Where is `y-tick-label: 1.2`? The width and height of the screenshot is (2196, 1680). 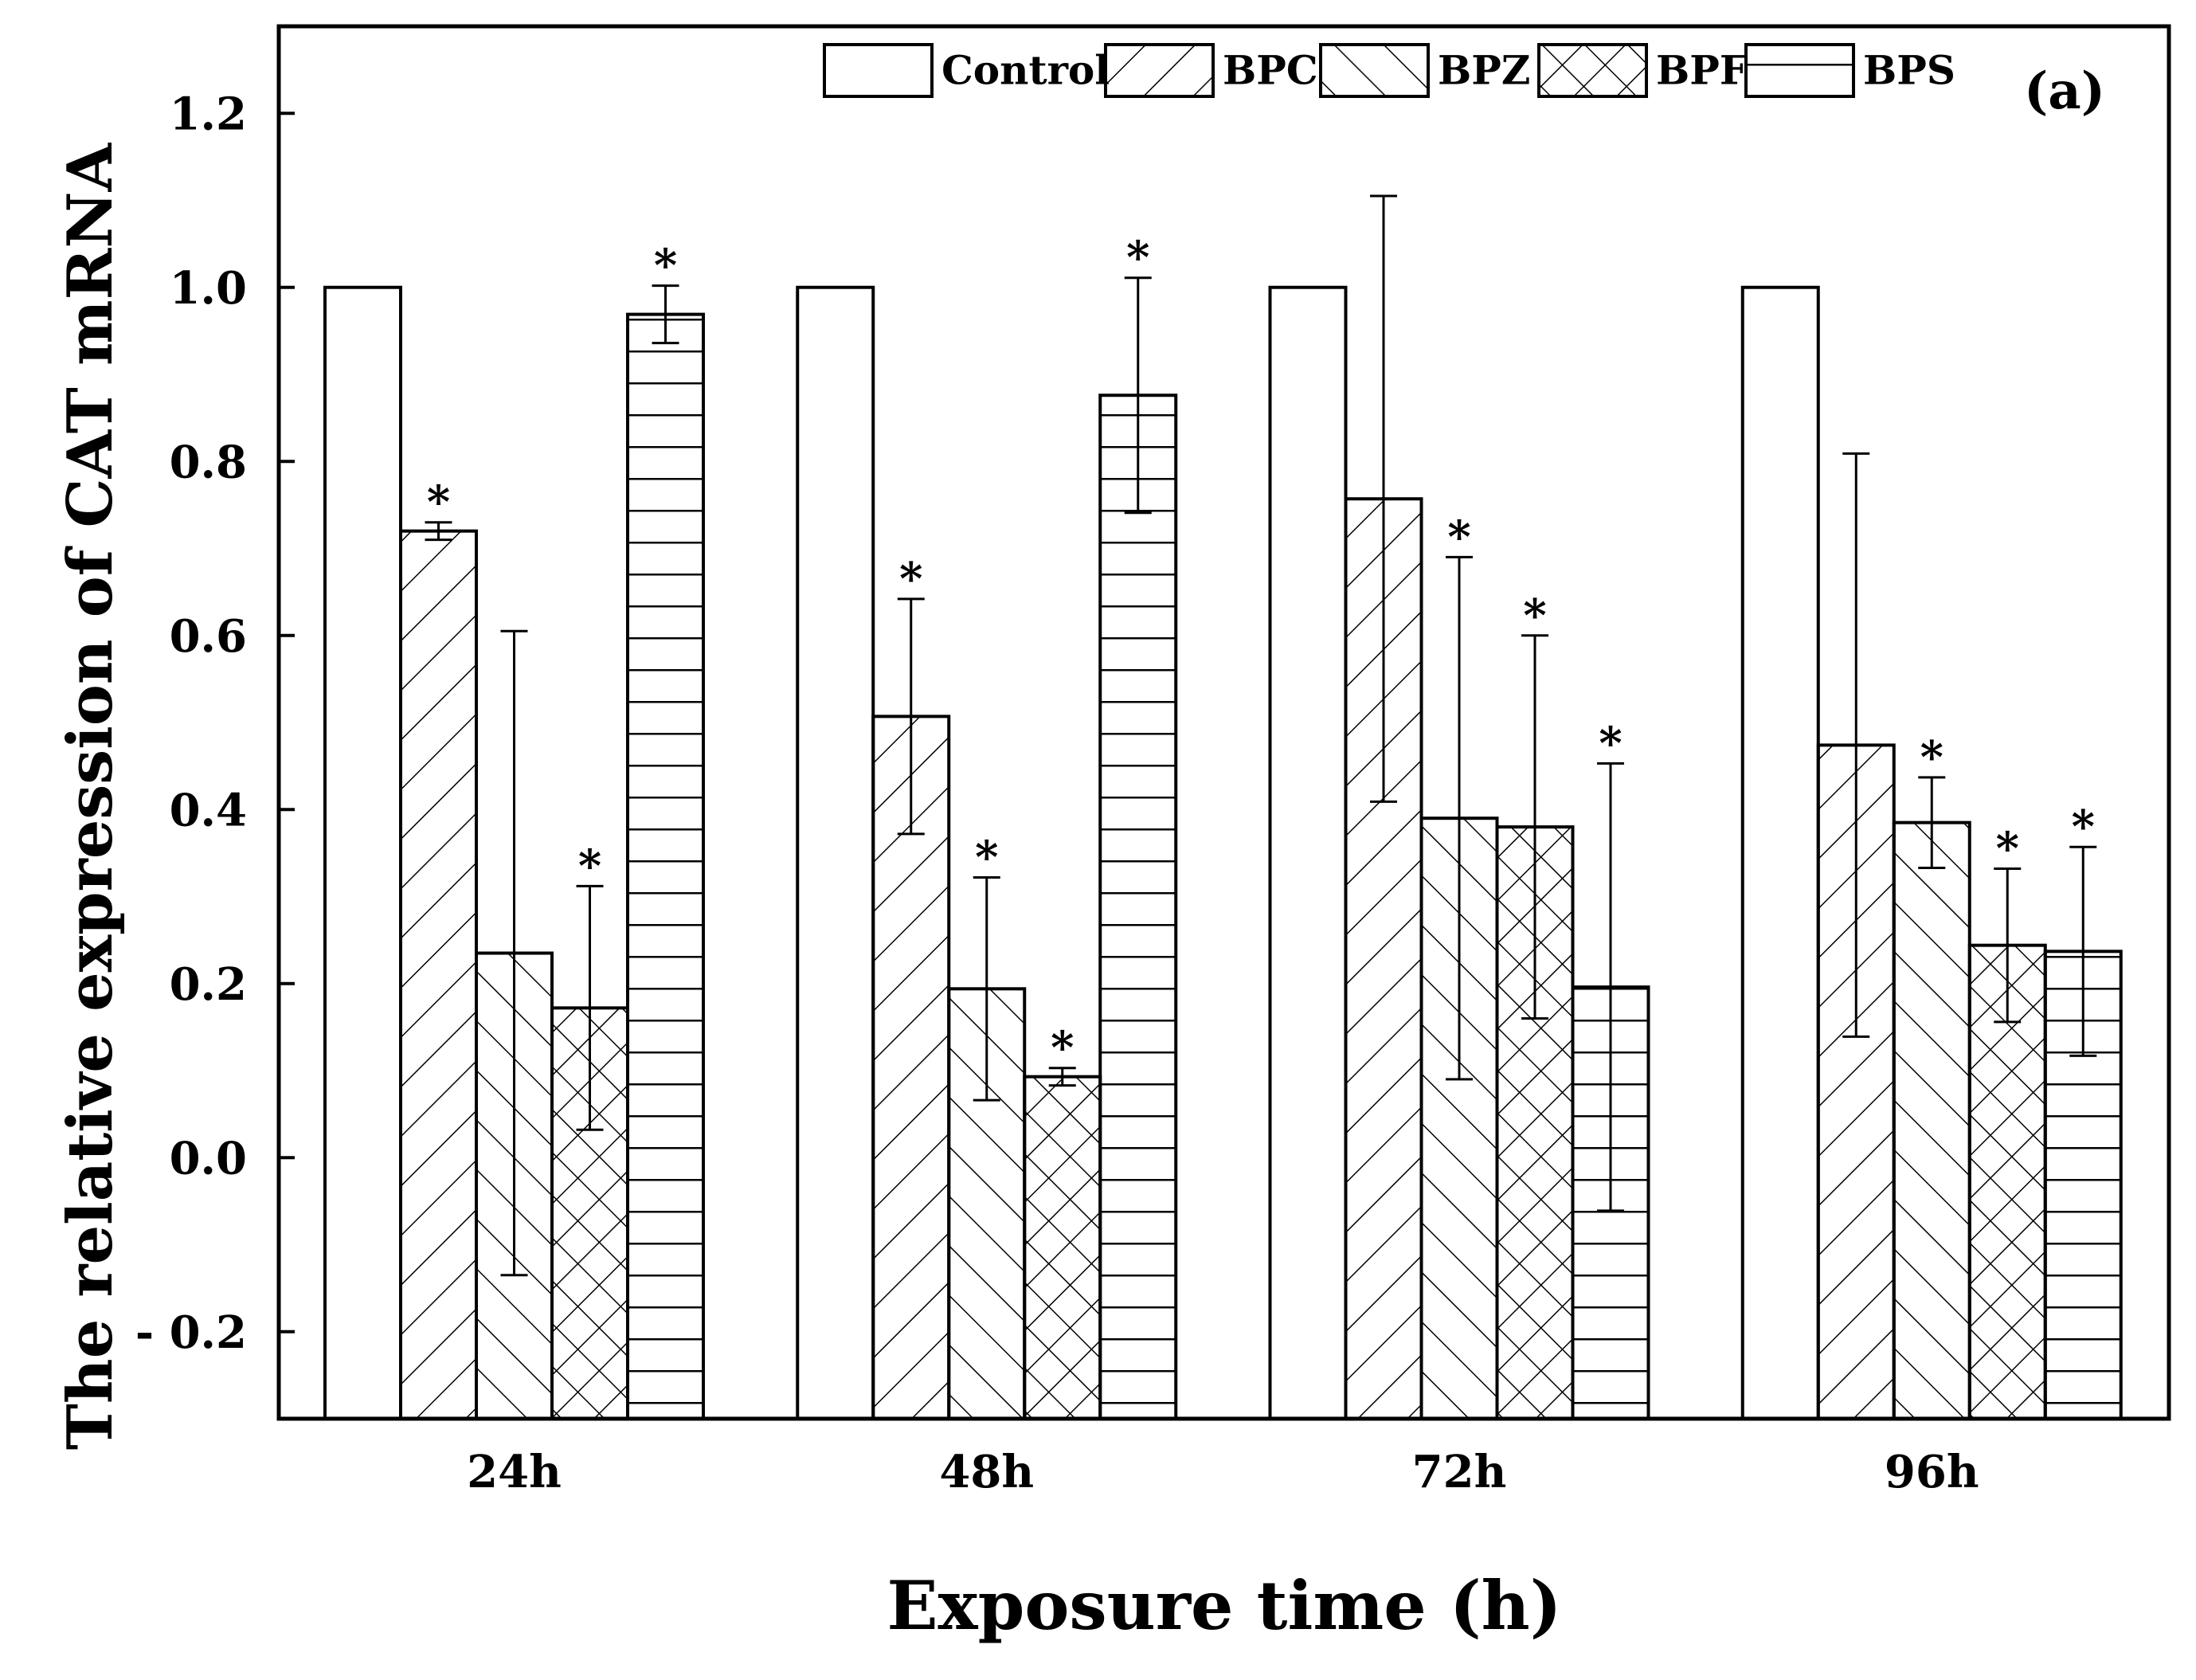
y-tick-label: 1.2 is located at coordinates (208, 114).